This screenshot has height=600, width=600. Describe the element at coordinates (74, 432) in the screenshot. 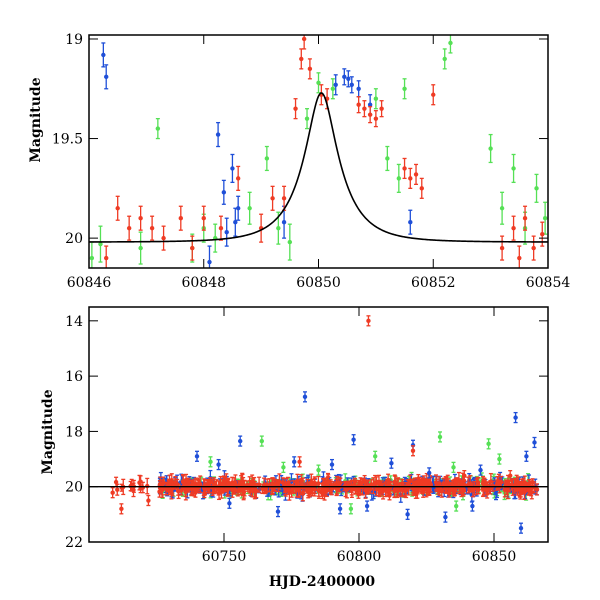

I see `bottom-y-tick-label: 18` at that location.